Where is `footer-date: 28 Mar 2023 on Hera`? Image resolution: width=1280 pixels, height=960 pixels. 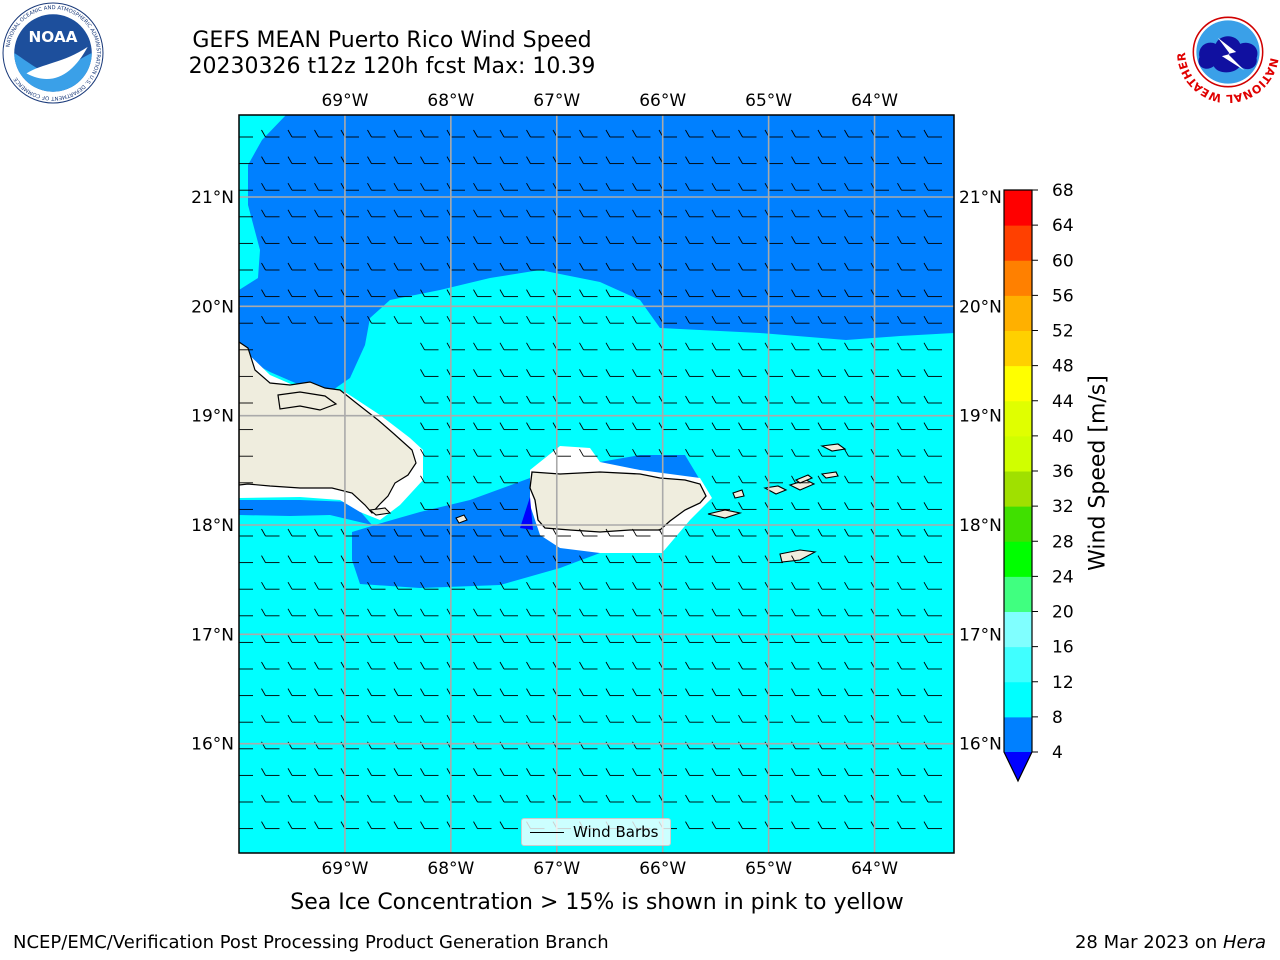 footer-date: 28 Mar 2023 on Hera is located at coordinates (1170, 942).